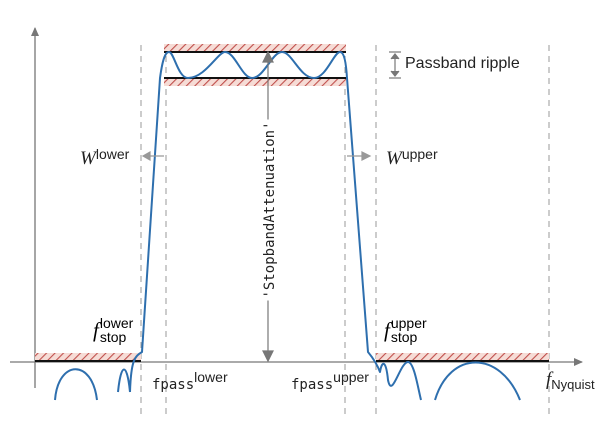  I want to click on passband-ripple-label: Passband ripple, so click(462, 63).